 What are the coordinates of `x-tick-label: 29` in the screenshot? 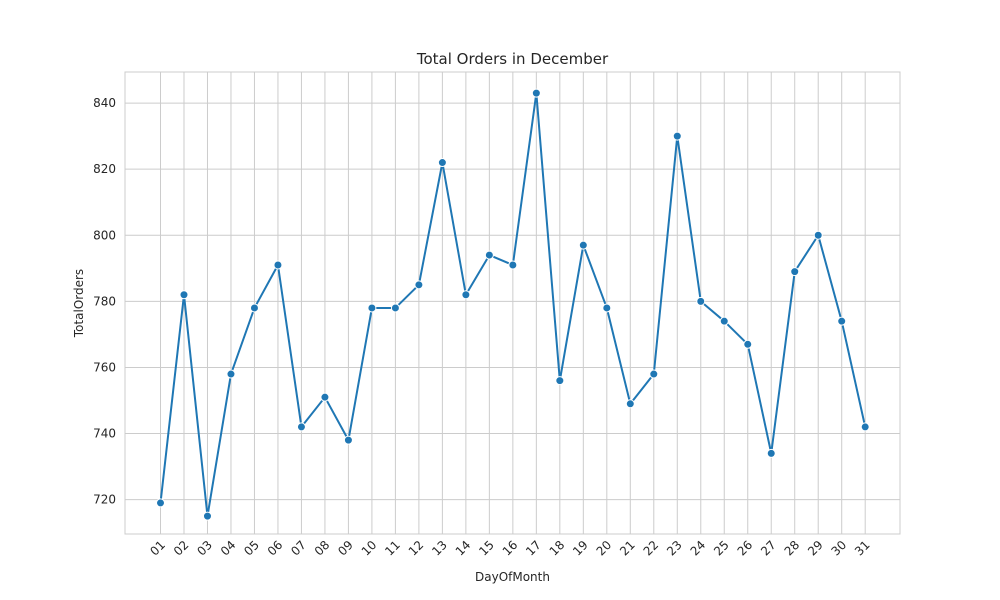 It's located at (815, 548).